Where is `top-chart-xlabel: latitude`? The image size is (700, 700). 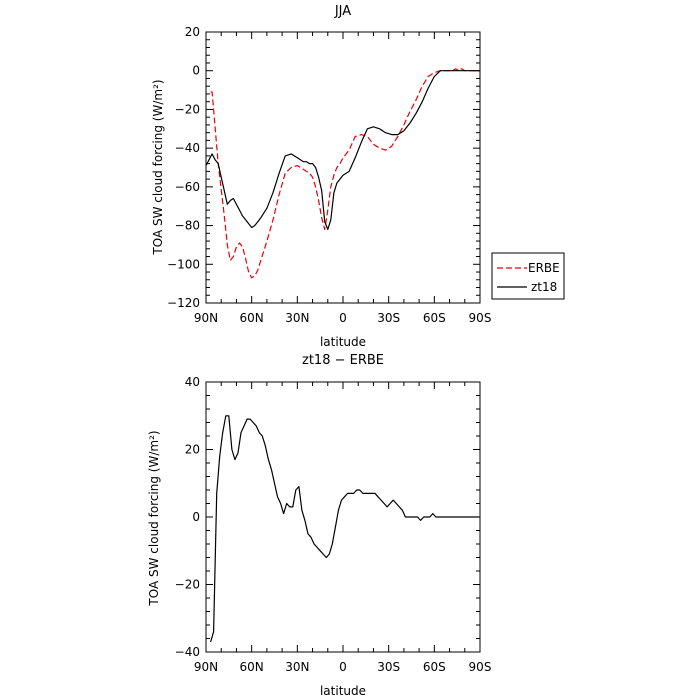
top-chart-xlabel: latitude is located at coordinates (343, 342).